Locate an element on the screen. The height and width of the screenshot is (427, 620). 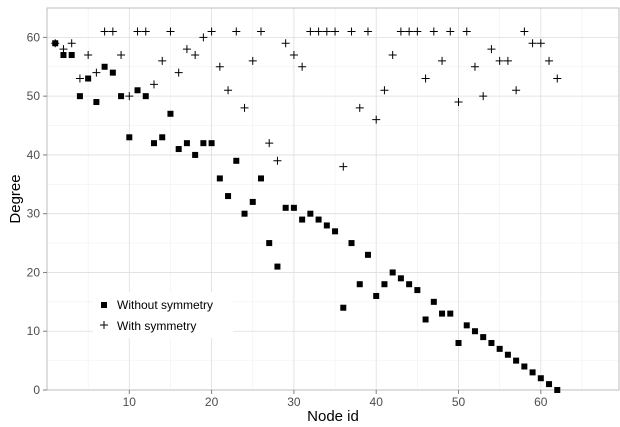
y-tick-label: 30 is located at coordinates (34, 214).